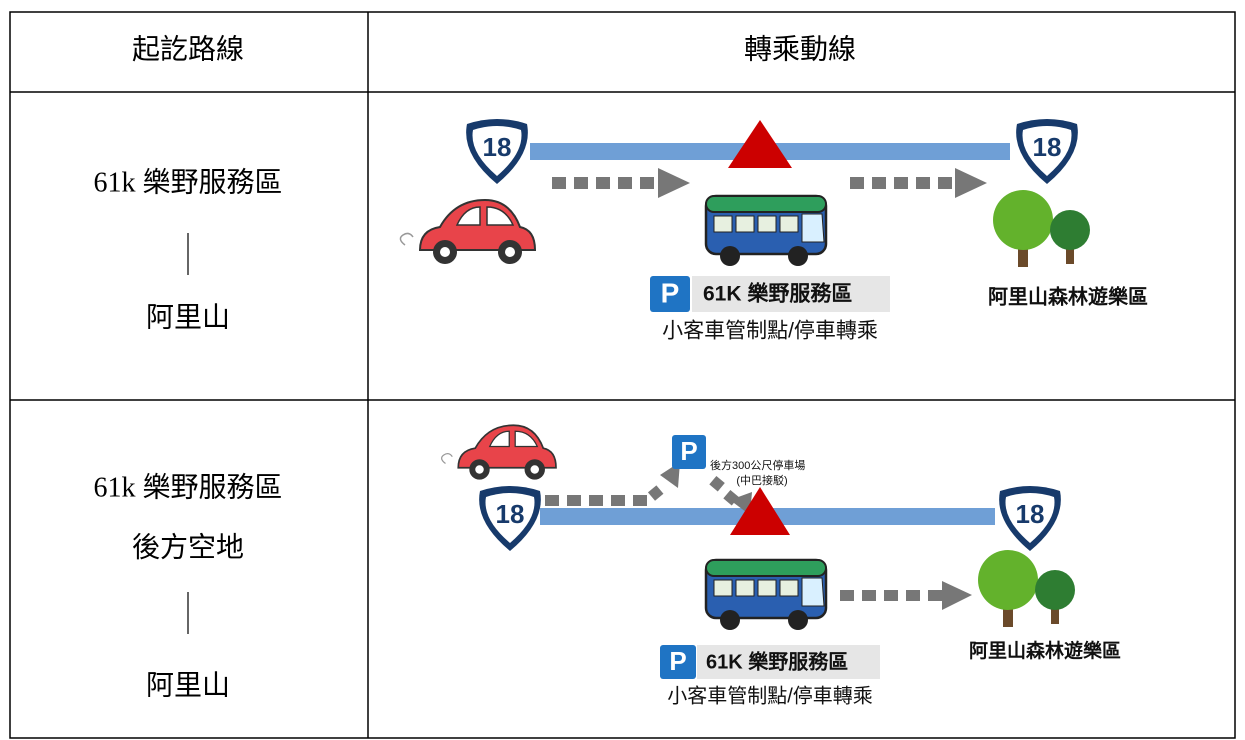 The height and width of the screenshot is (740, 1245). I want to click on rear-parking-note: (中巴接駁), so click(761, 480).